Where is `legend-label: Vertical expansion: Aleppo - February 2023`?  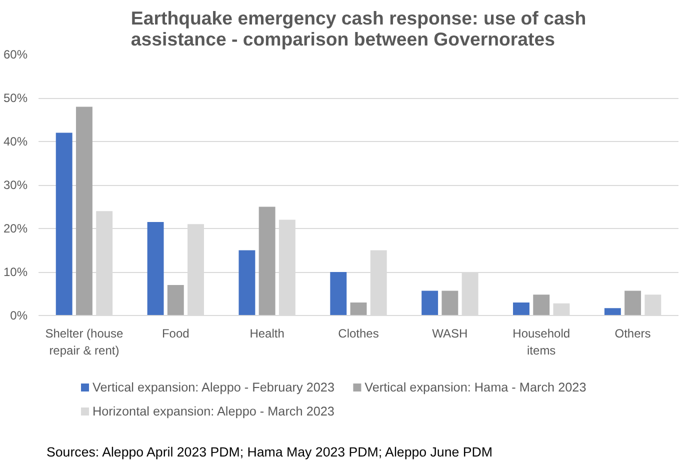
legend-label: Vertical expansion: Aleppo - February 2023 is located at coordinates (213, 387).